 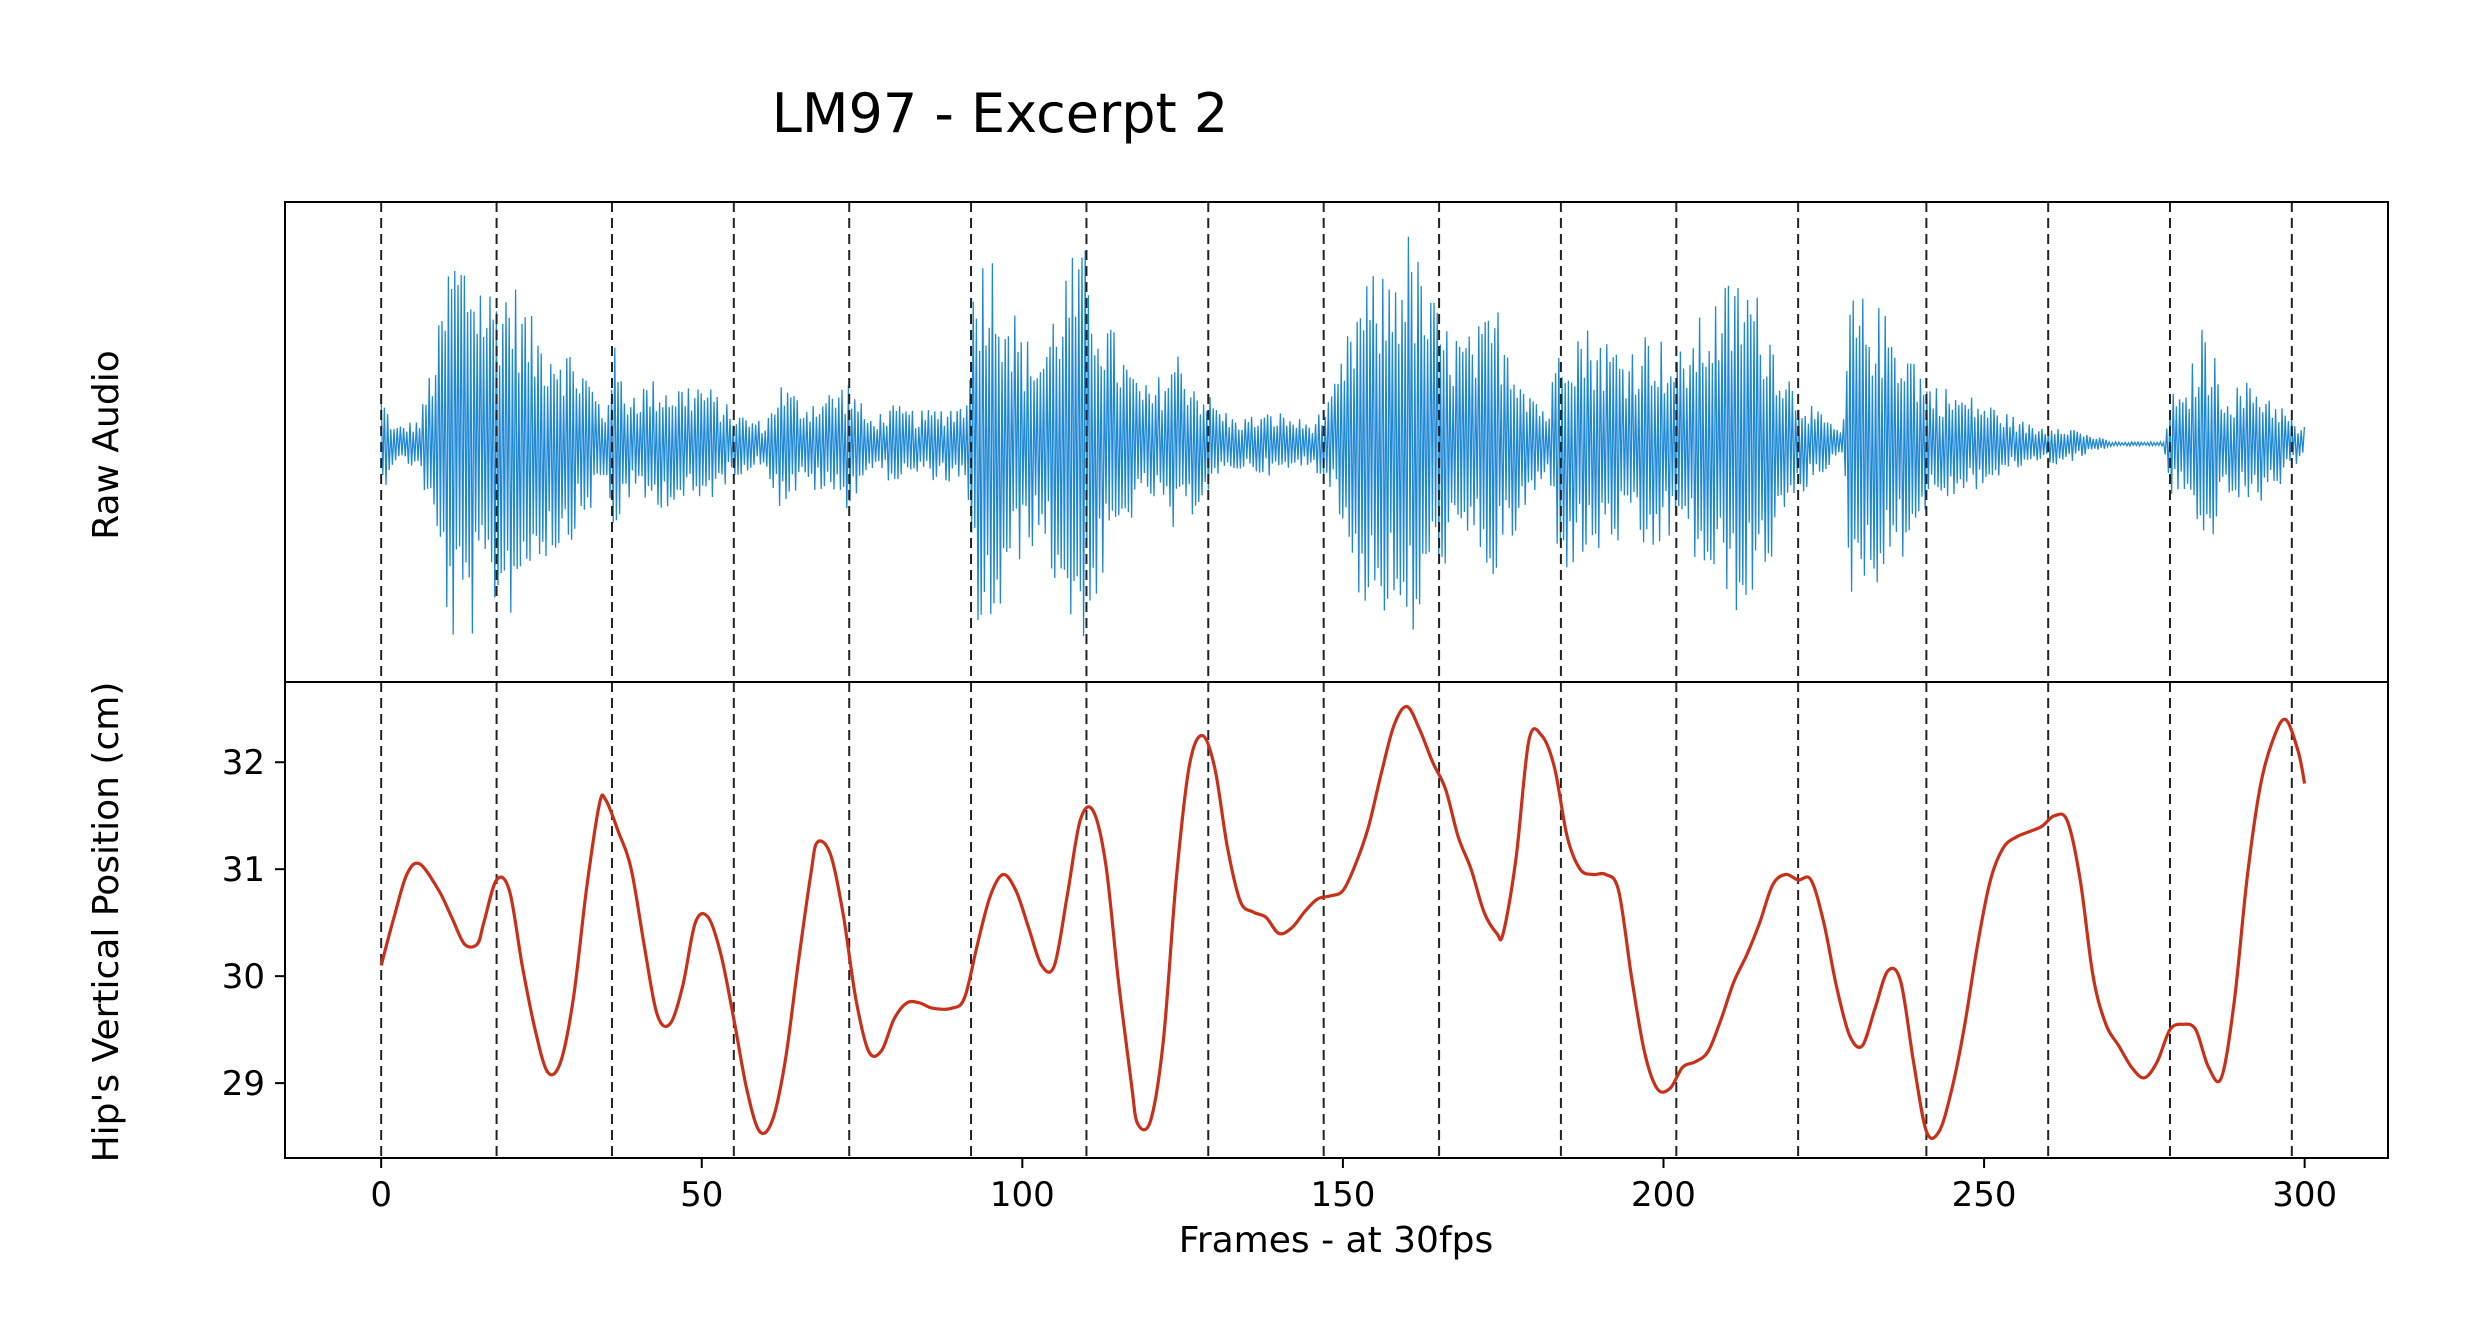 I want to click on y-tick-label: 32, so click(x=243, y=763).